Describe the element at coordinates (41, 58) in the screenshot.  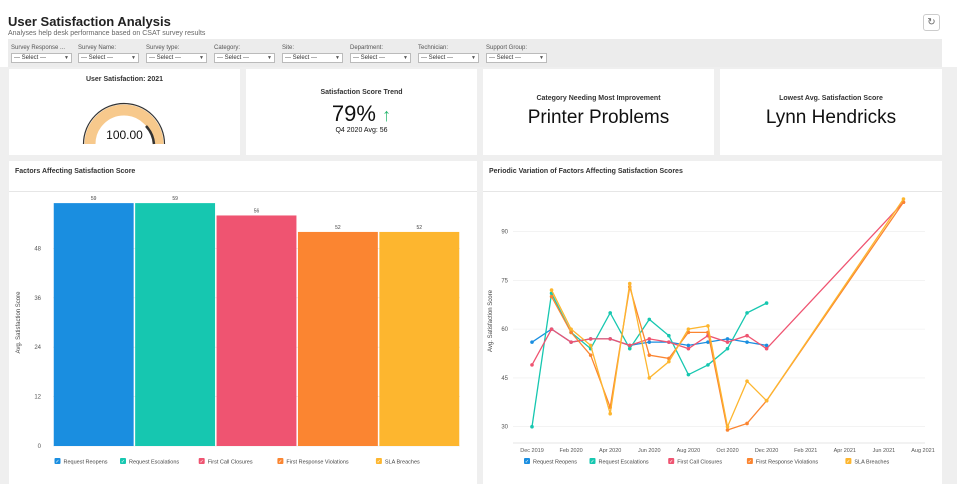
I see `filter-survey-response-select: --- Select --- ▼` at that location.